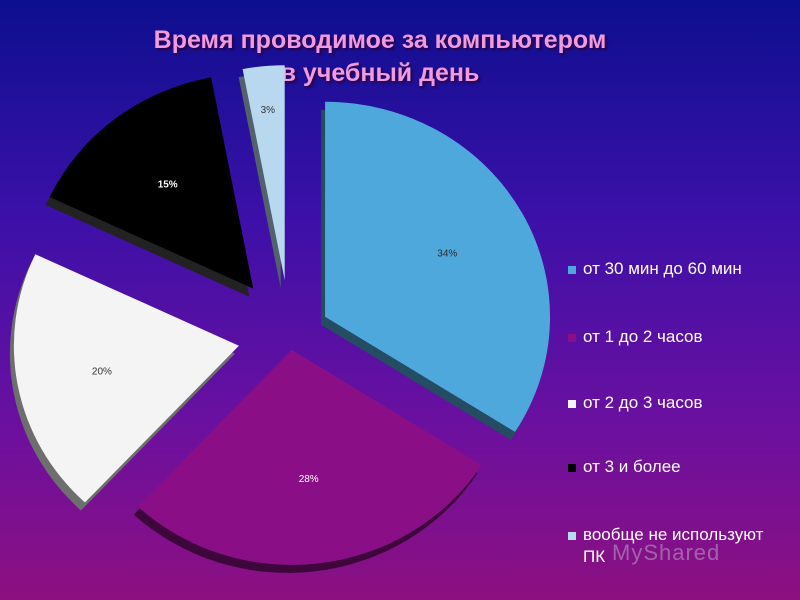 The image size is (800, 600). What do you see at coordinates (643, 336) in the screenshot?
I see `legend-label: от 1 до 2 часов` at bounding box center [643, 336].